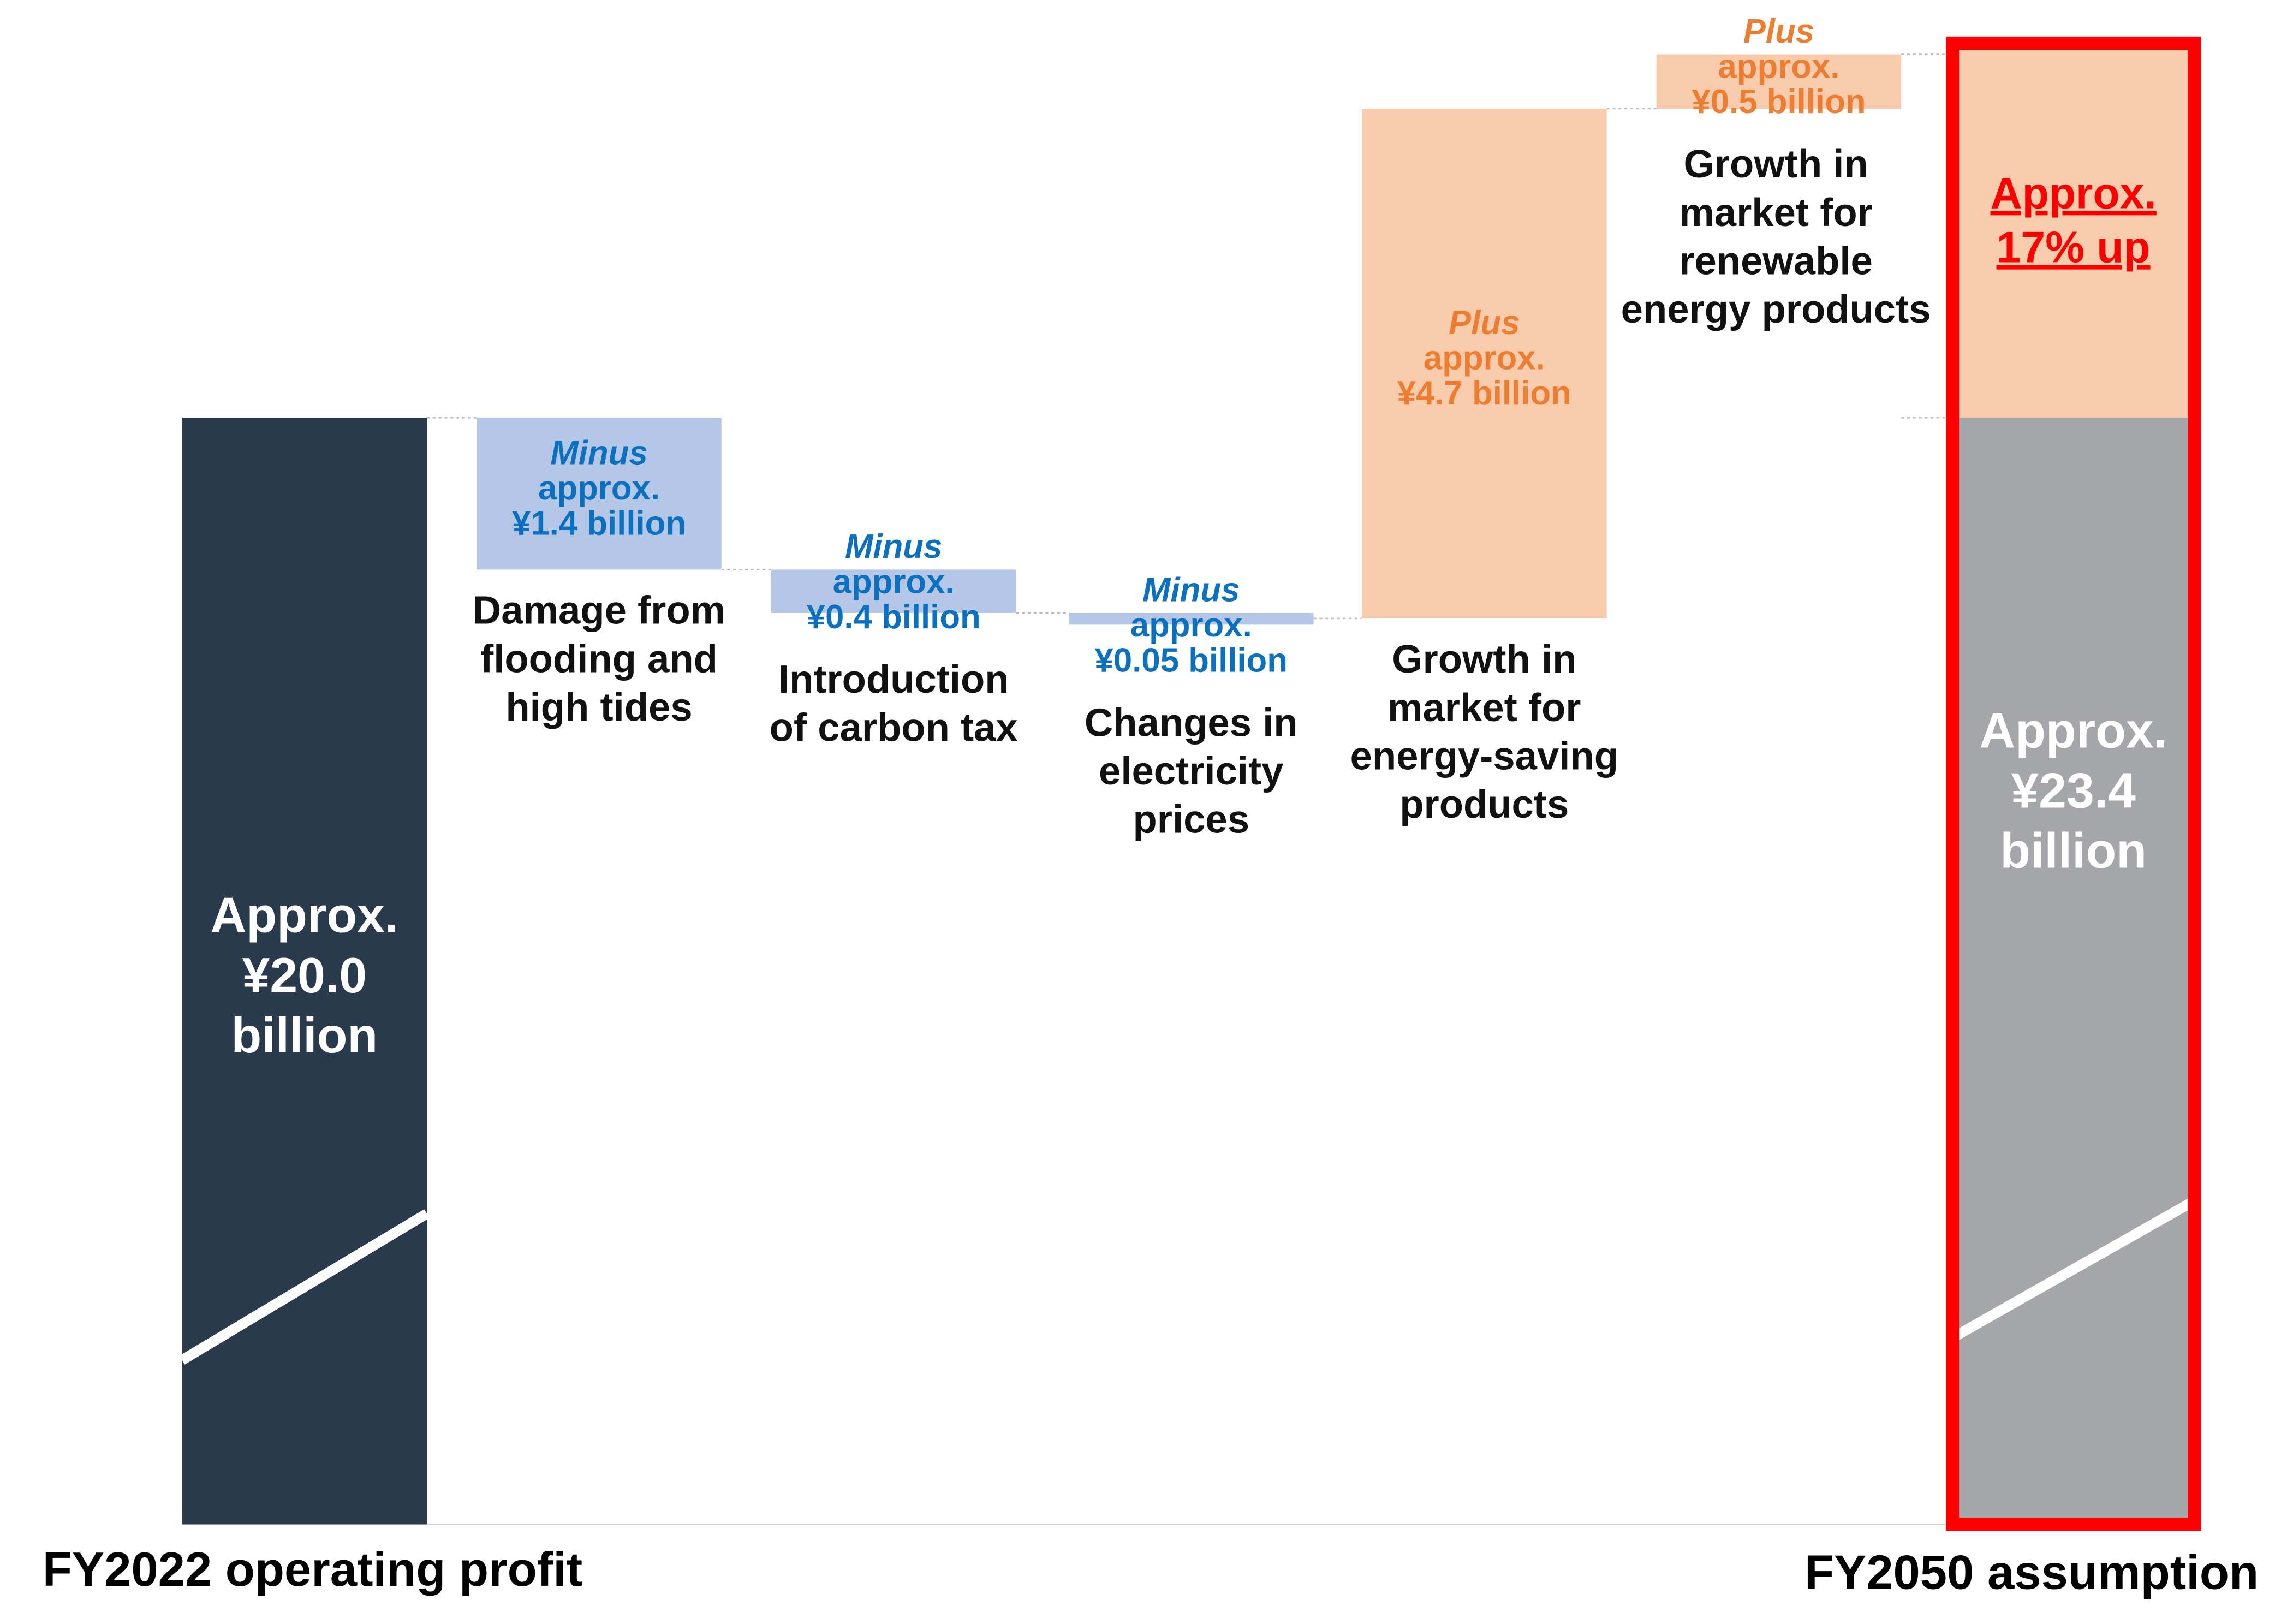 The width and height of the screenshot is (2287, 1624). Describe the element at coordinates (1776, 309) in the screenshot. I see `step-category-label-line: energy products` at that location.